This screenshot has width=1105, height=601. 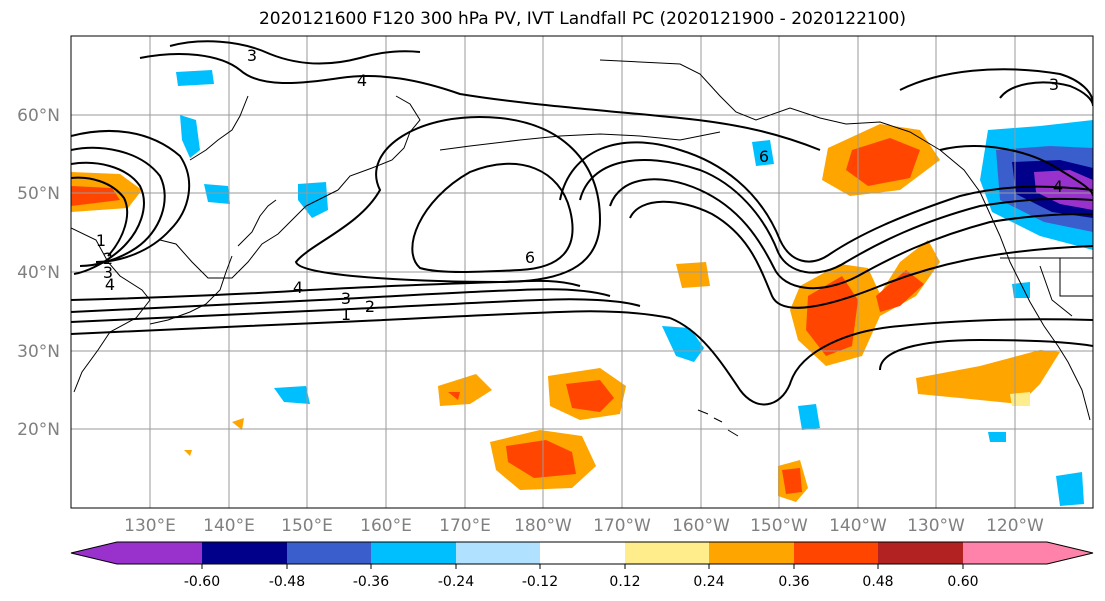 What do you see at coordinates (962, 582) in the screenshot?
I see `colorbar-tick-label: 0.60` at bounding box center [962, 582].